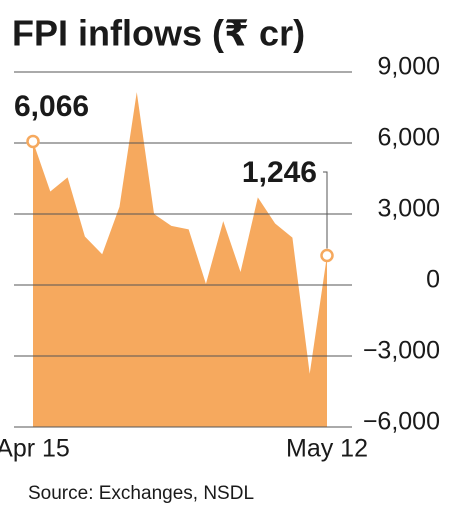 This screenshot has width=454, height=523. I want to click on x-tick-label: Apr 15, so click(35, 449).